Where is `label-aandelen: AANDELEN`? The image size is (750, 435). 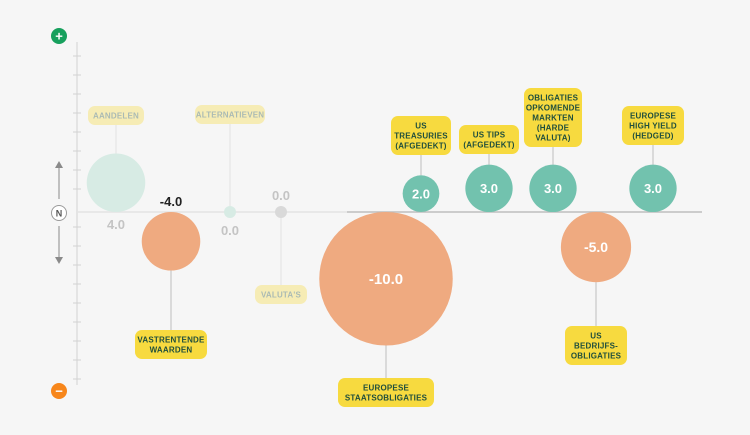 label-aandelen: AANDELEN is located at coordinates (116, 115).